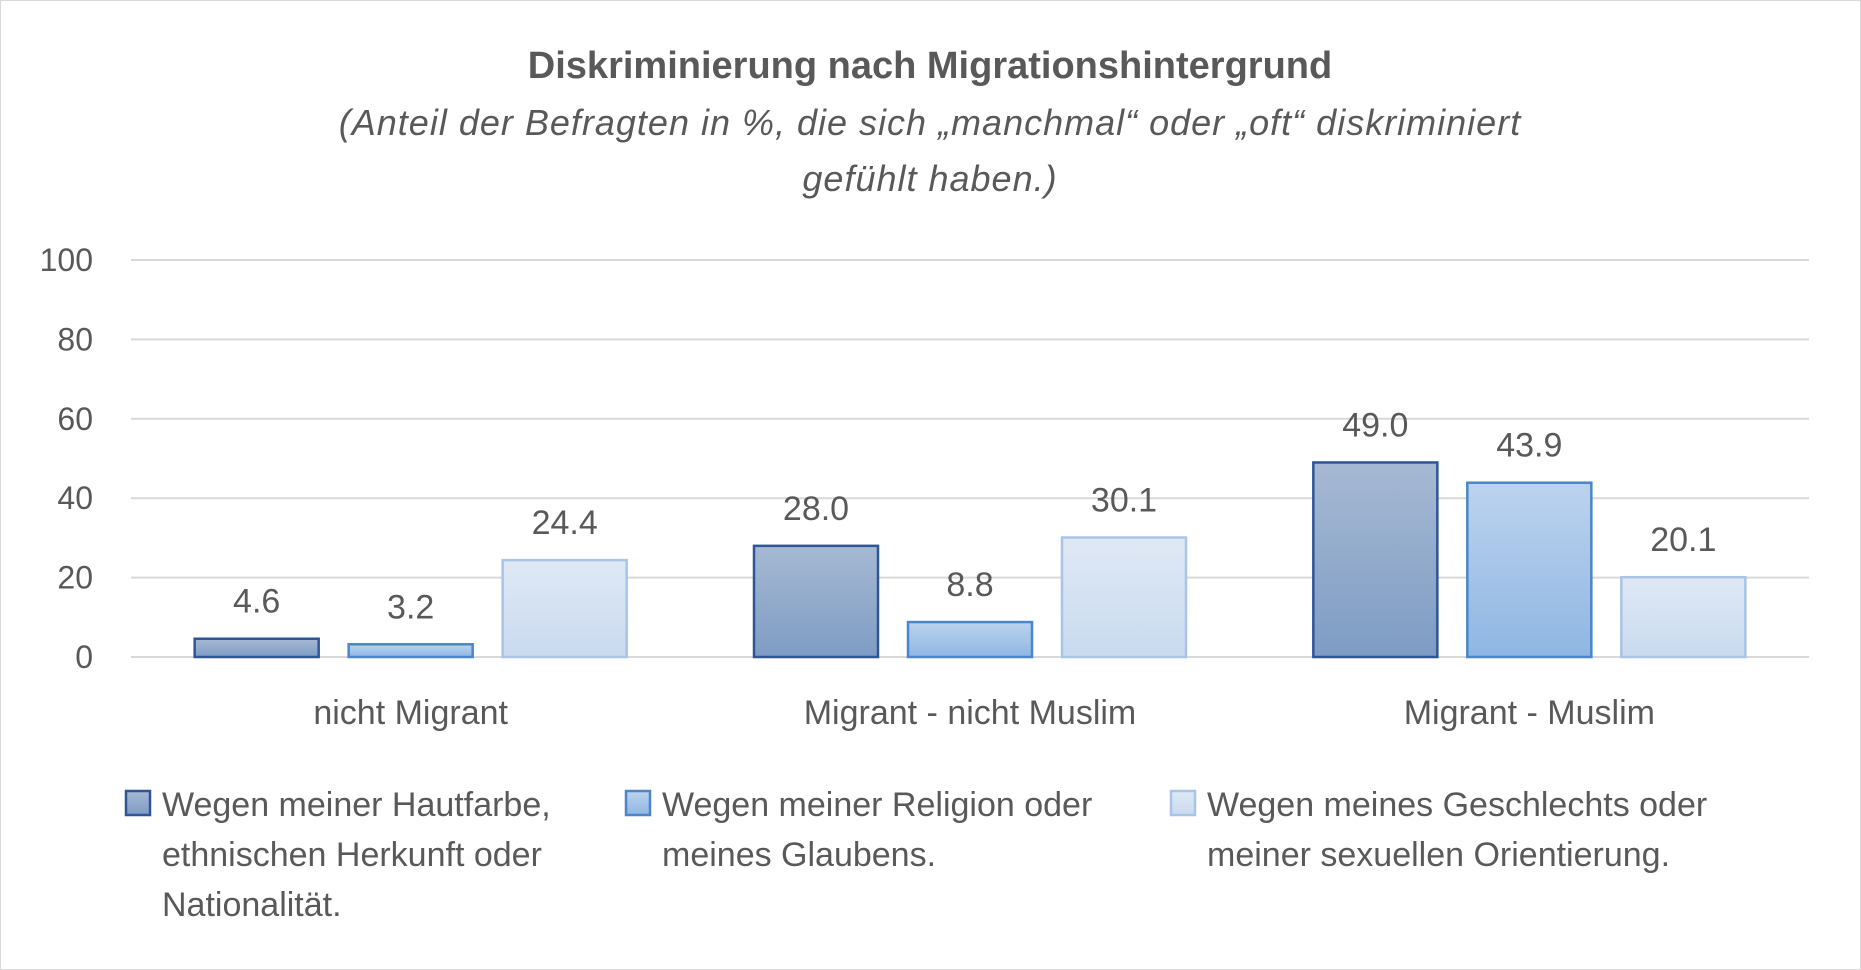 Image resolution: width=1861 pixels, height=970 pixels. I want to click on y-tick-label: 0, so click(84, 657).